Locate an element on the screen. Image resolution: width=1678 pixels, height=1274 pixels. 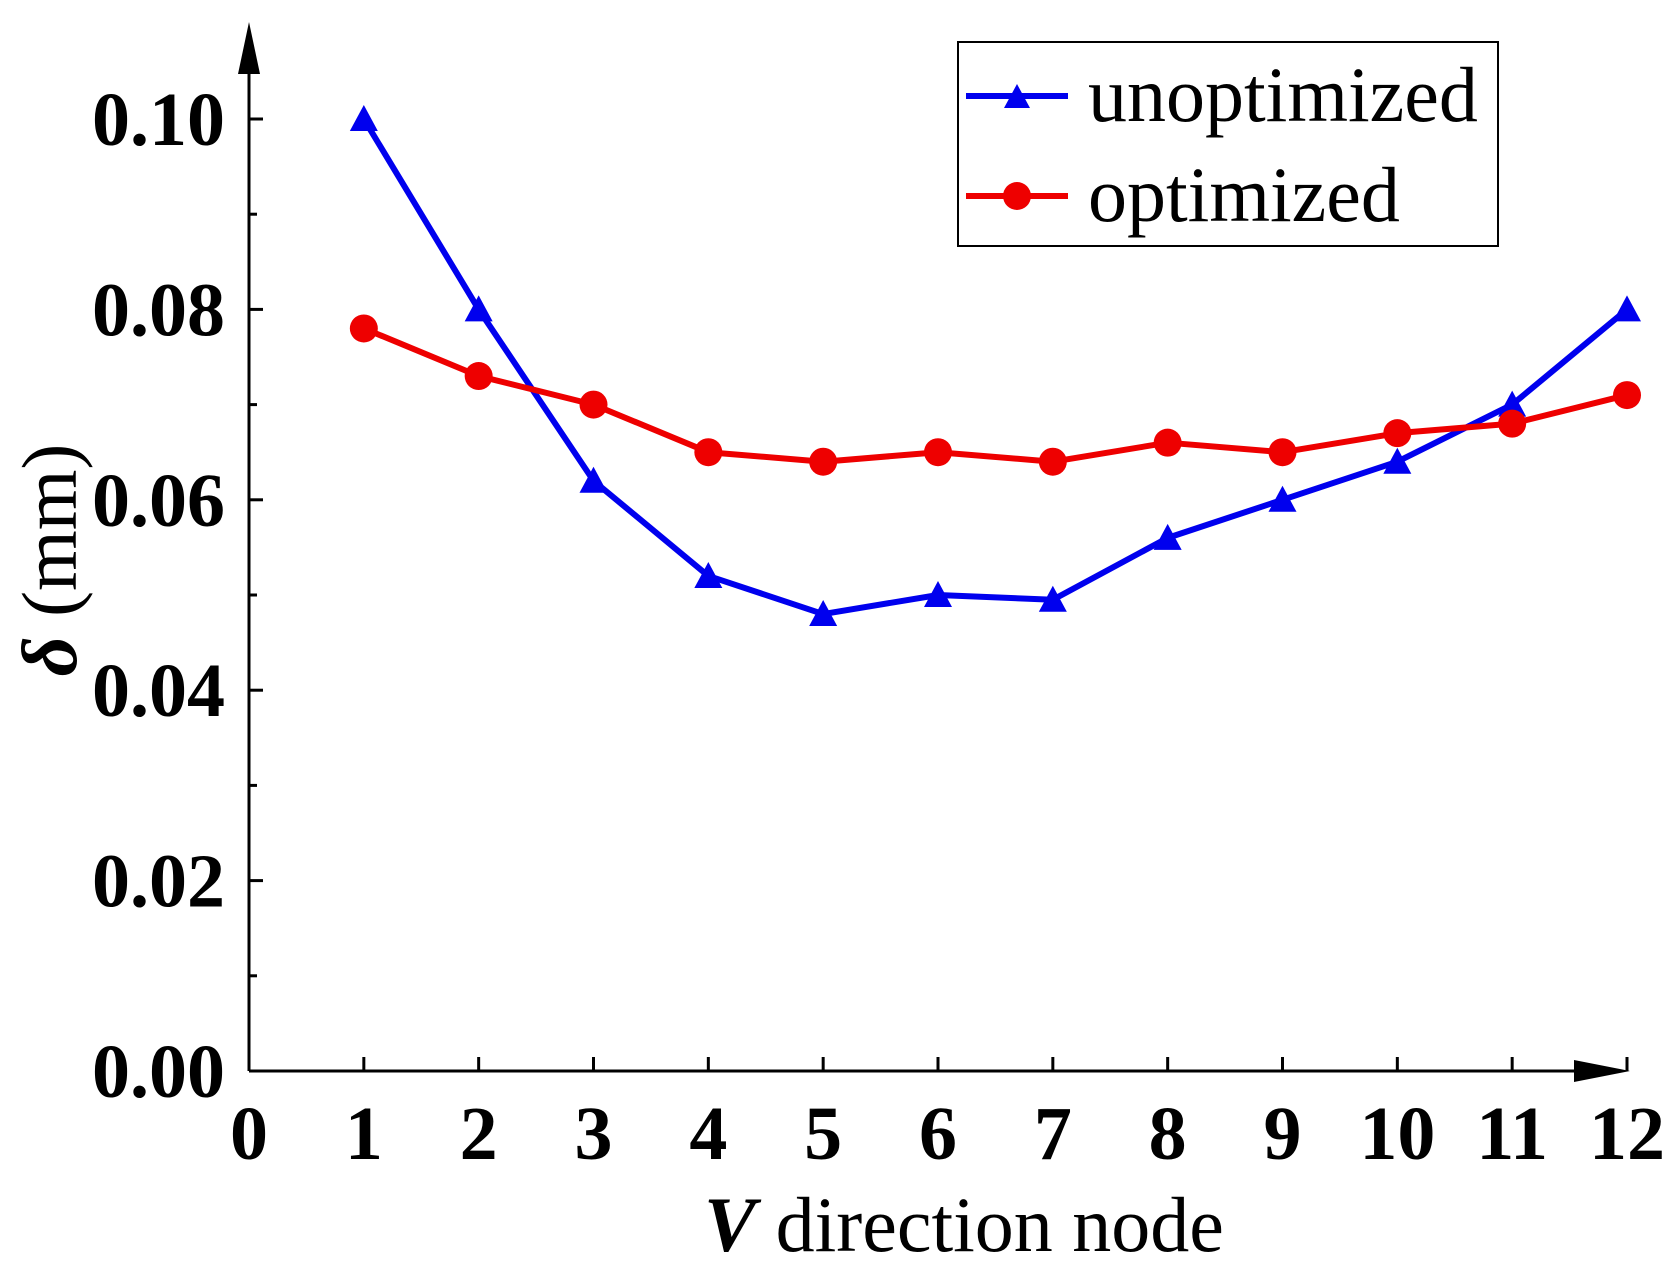
y-tick-label: 0.10 is located at coordinates (158, 120).